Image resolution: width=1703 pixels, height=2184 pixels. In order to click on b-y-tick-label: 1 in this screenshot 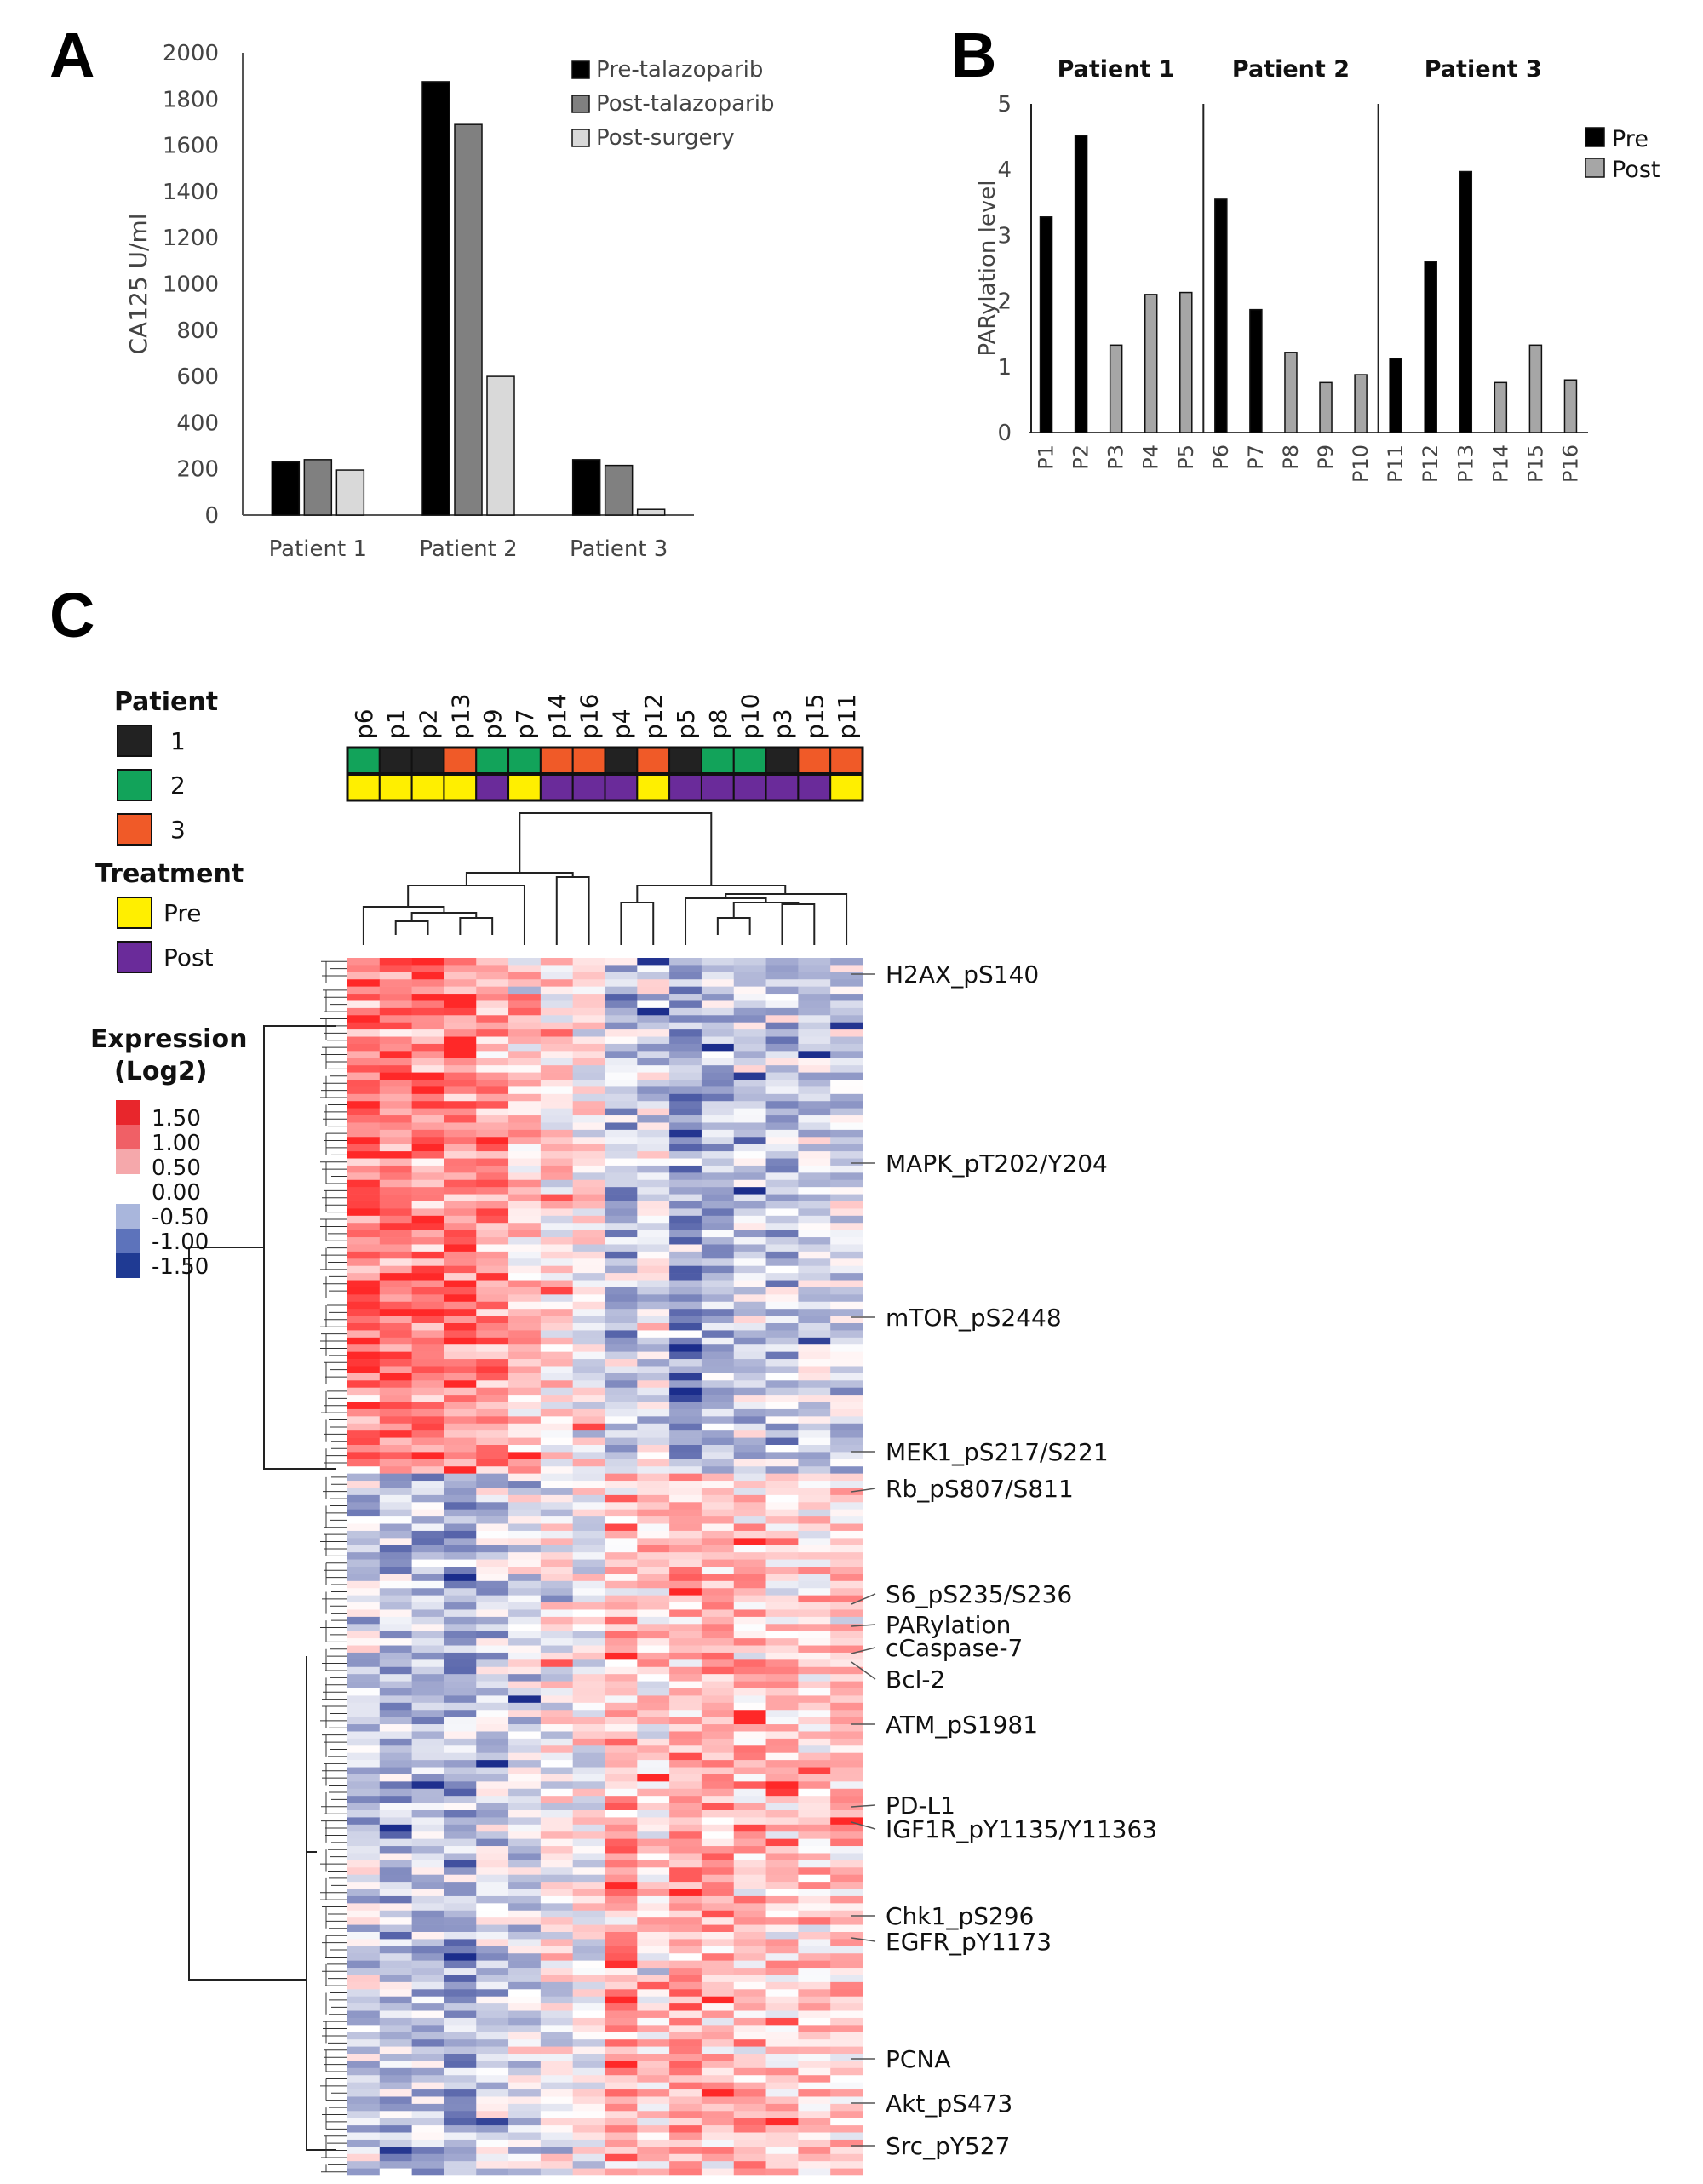, I will do `click(1004, 368)`.